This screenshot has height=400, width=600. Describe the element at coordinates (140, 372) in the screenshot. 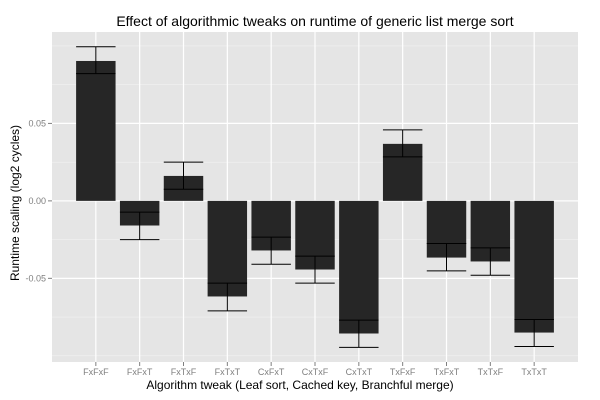

I see `x-tick-label: FxFxT` at that location.